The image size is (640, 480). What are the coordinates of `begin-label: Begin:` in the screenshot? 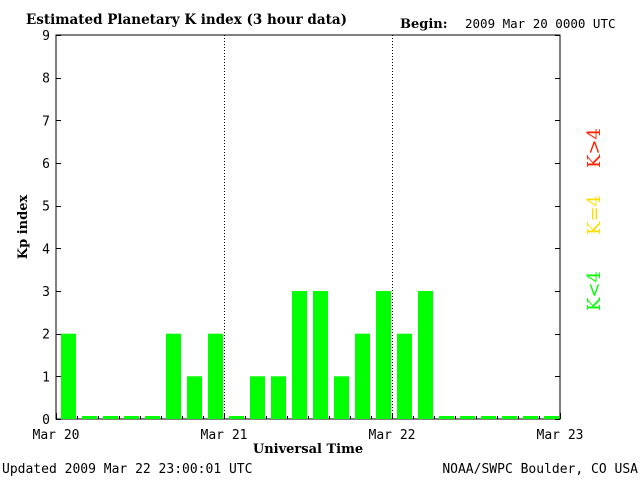 It's located at (424, 24).